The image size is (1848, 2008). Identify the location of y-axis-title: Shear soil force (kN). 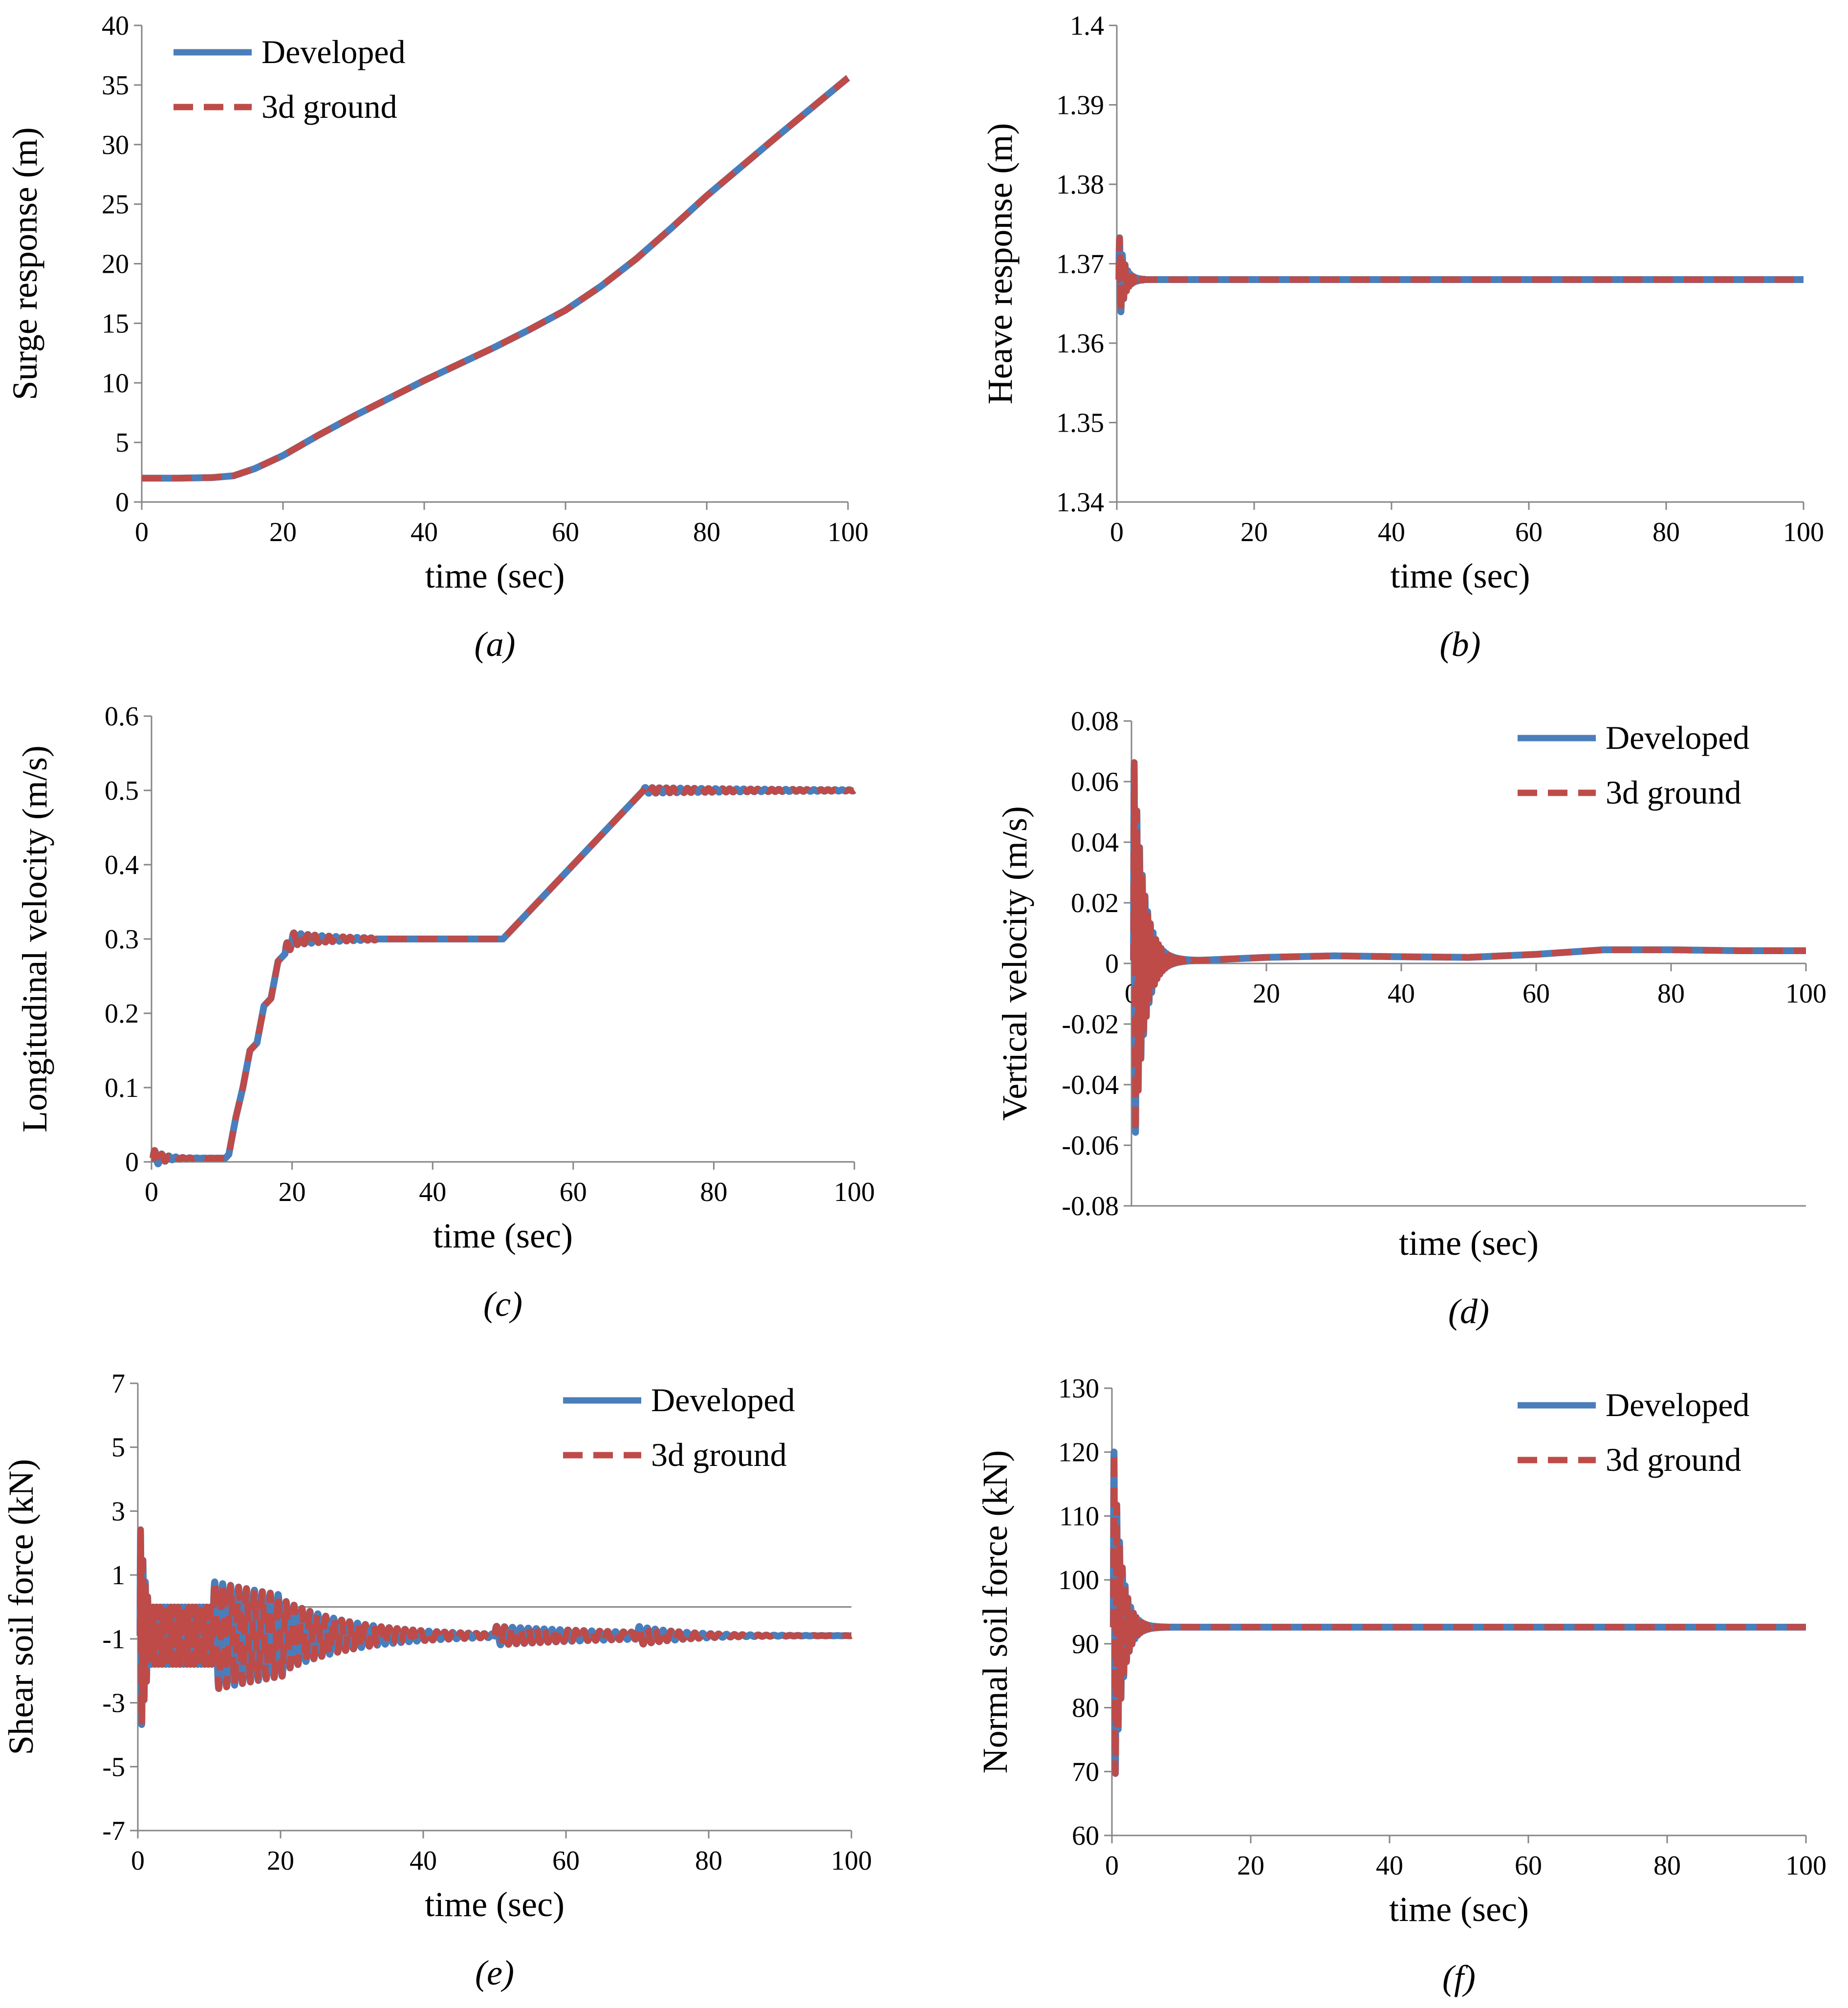
(21, 1607).